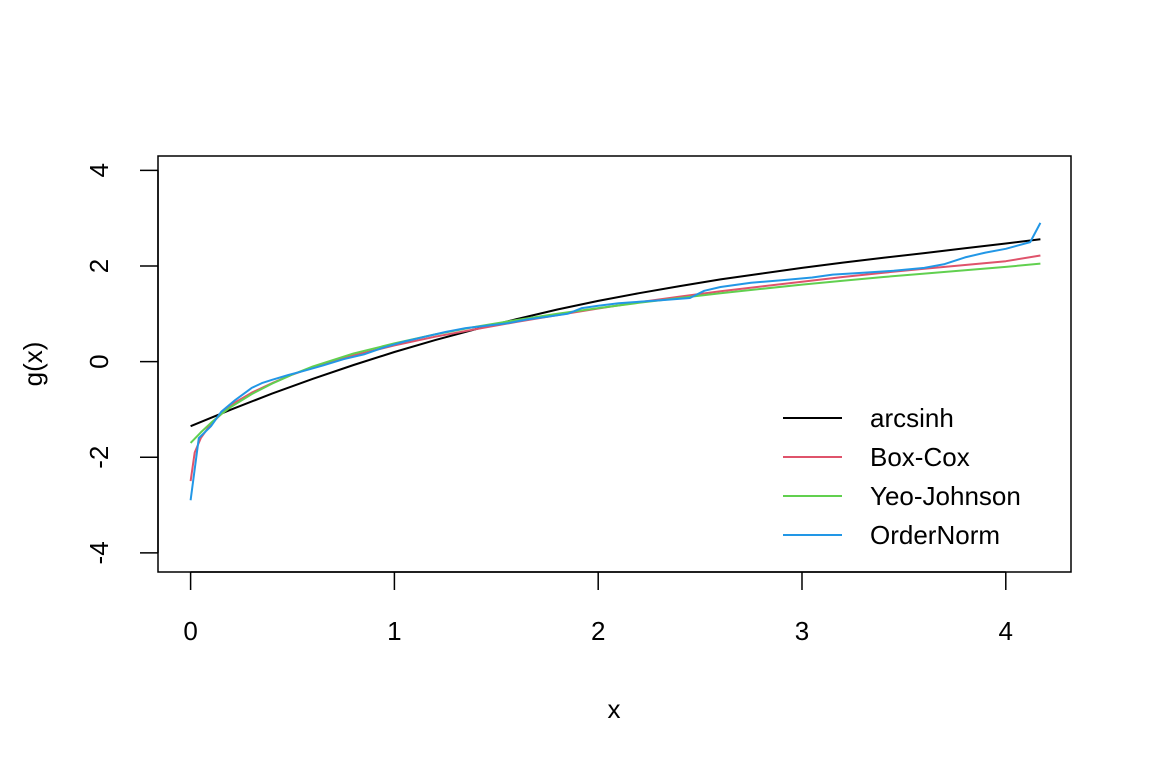  What do you see at coordinates (912, 418) in the screenshot?
I see `legend-label: arcsinh` at bounding box center [912, 418].